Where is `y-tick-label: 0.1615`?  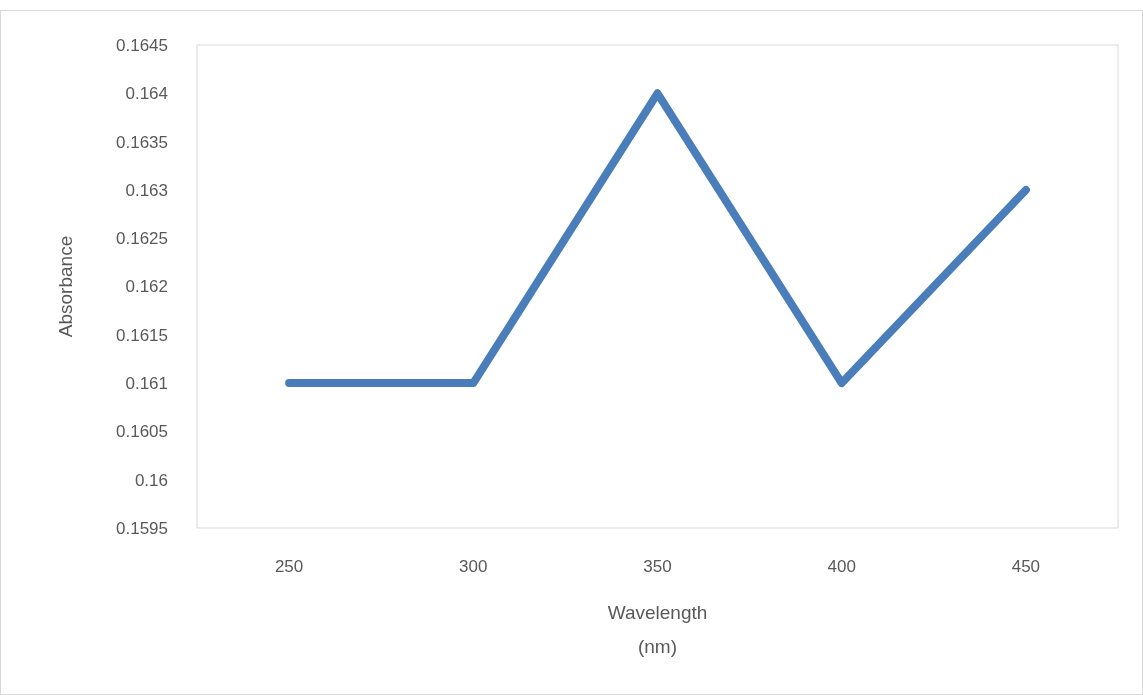 y-tick-label: 0.1615 is located at coordinates (142, 335).